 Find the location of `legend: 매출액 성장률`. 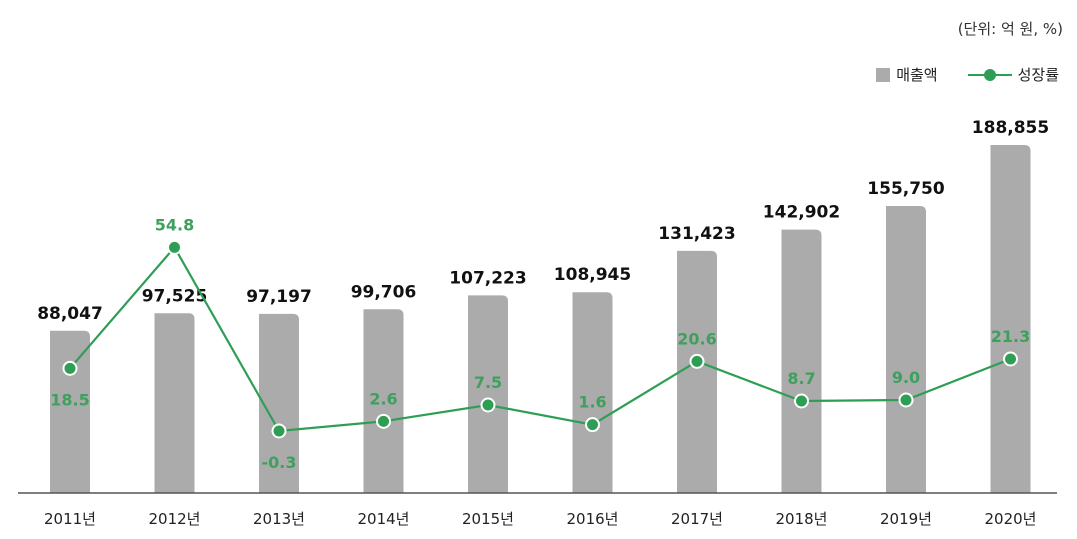

legend: 매출액 성장률 is located at coordinates (967, 74).